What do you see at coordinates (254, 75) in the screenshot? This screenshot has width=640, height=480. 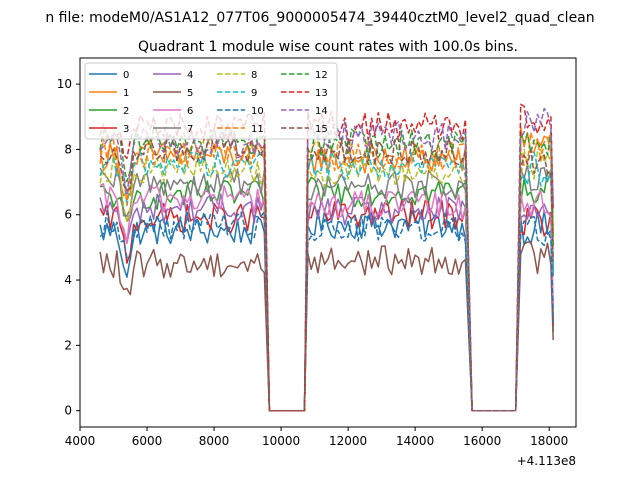 I see `legend-label-8: 8` at bounding box center [254, 75].